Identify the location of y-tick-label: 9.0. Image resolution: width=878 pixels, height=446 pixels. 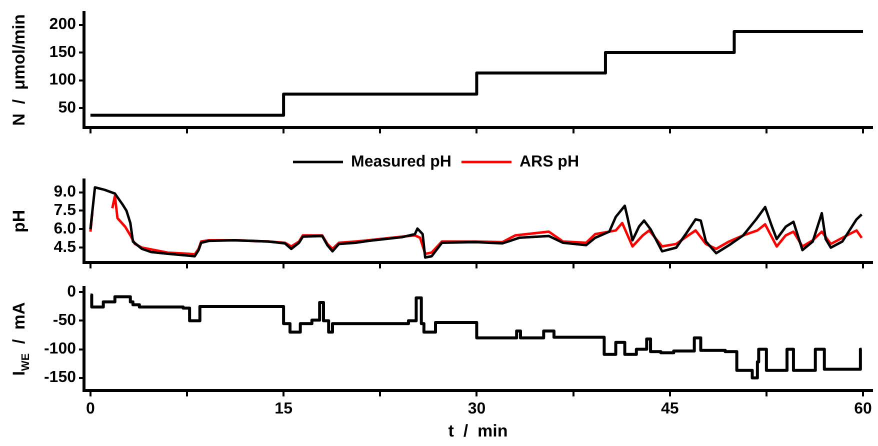
(65, 192).